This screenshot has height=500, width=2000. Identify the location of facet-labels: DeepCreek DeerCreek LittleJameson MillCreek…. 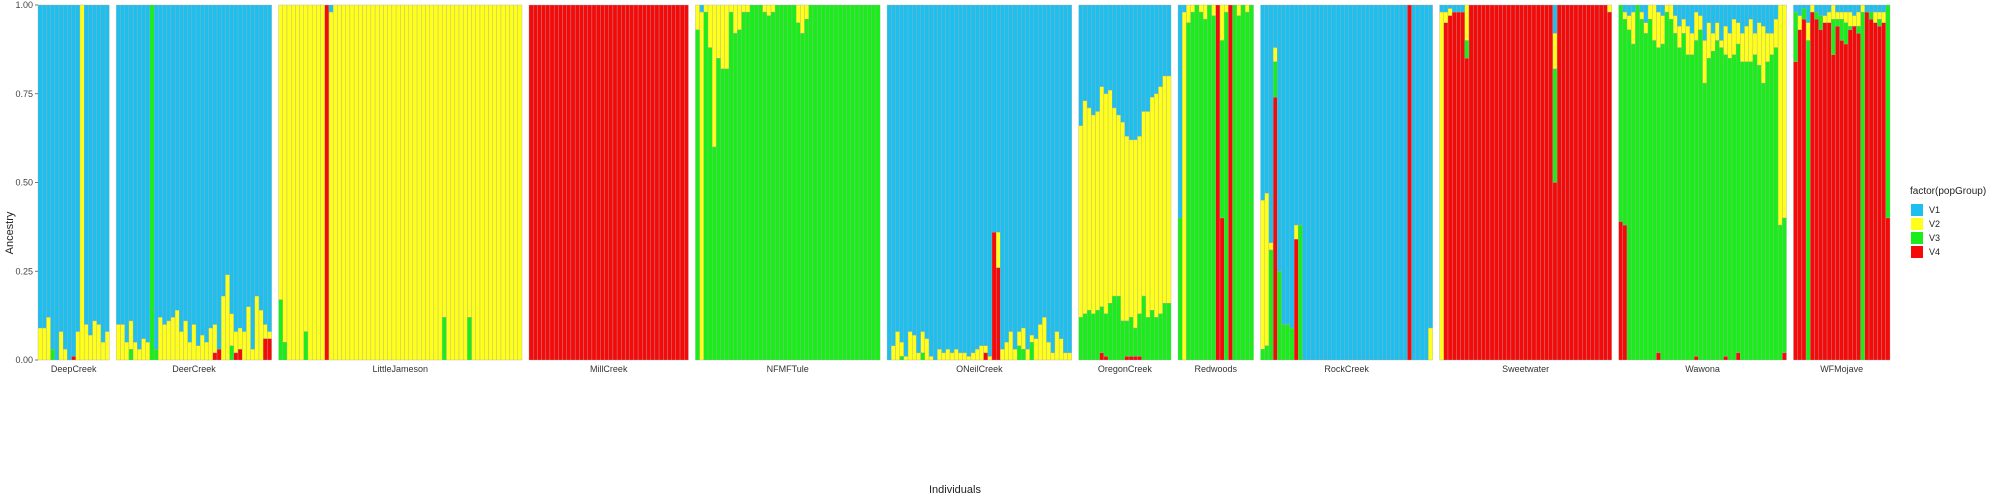
(957, 369).